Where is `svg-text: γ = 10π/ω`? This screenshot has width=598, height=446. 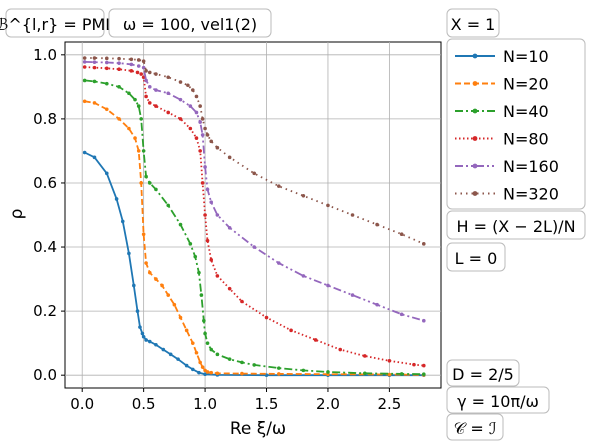 svg-text: γ = 10π/ω is located at coordinates (498, 401).